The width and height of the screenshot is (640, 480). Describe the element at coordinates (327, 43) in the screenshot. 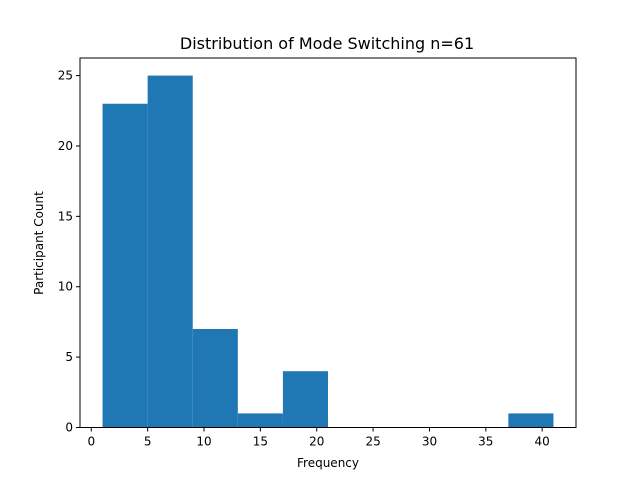

I see `chart-title: Distribution of Mode Switching n=61` at that location.